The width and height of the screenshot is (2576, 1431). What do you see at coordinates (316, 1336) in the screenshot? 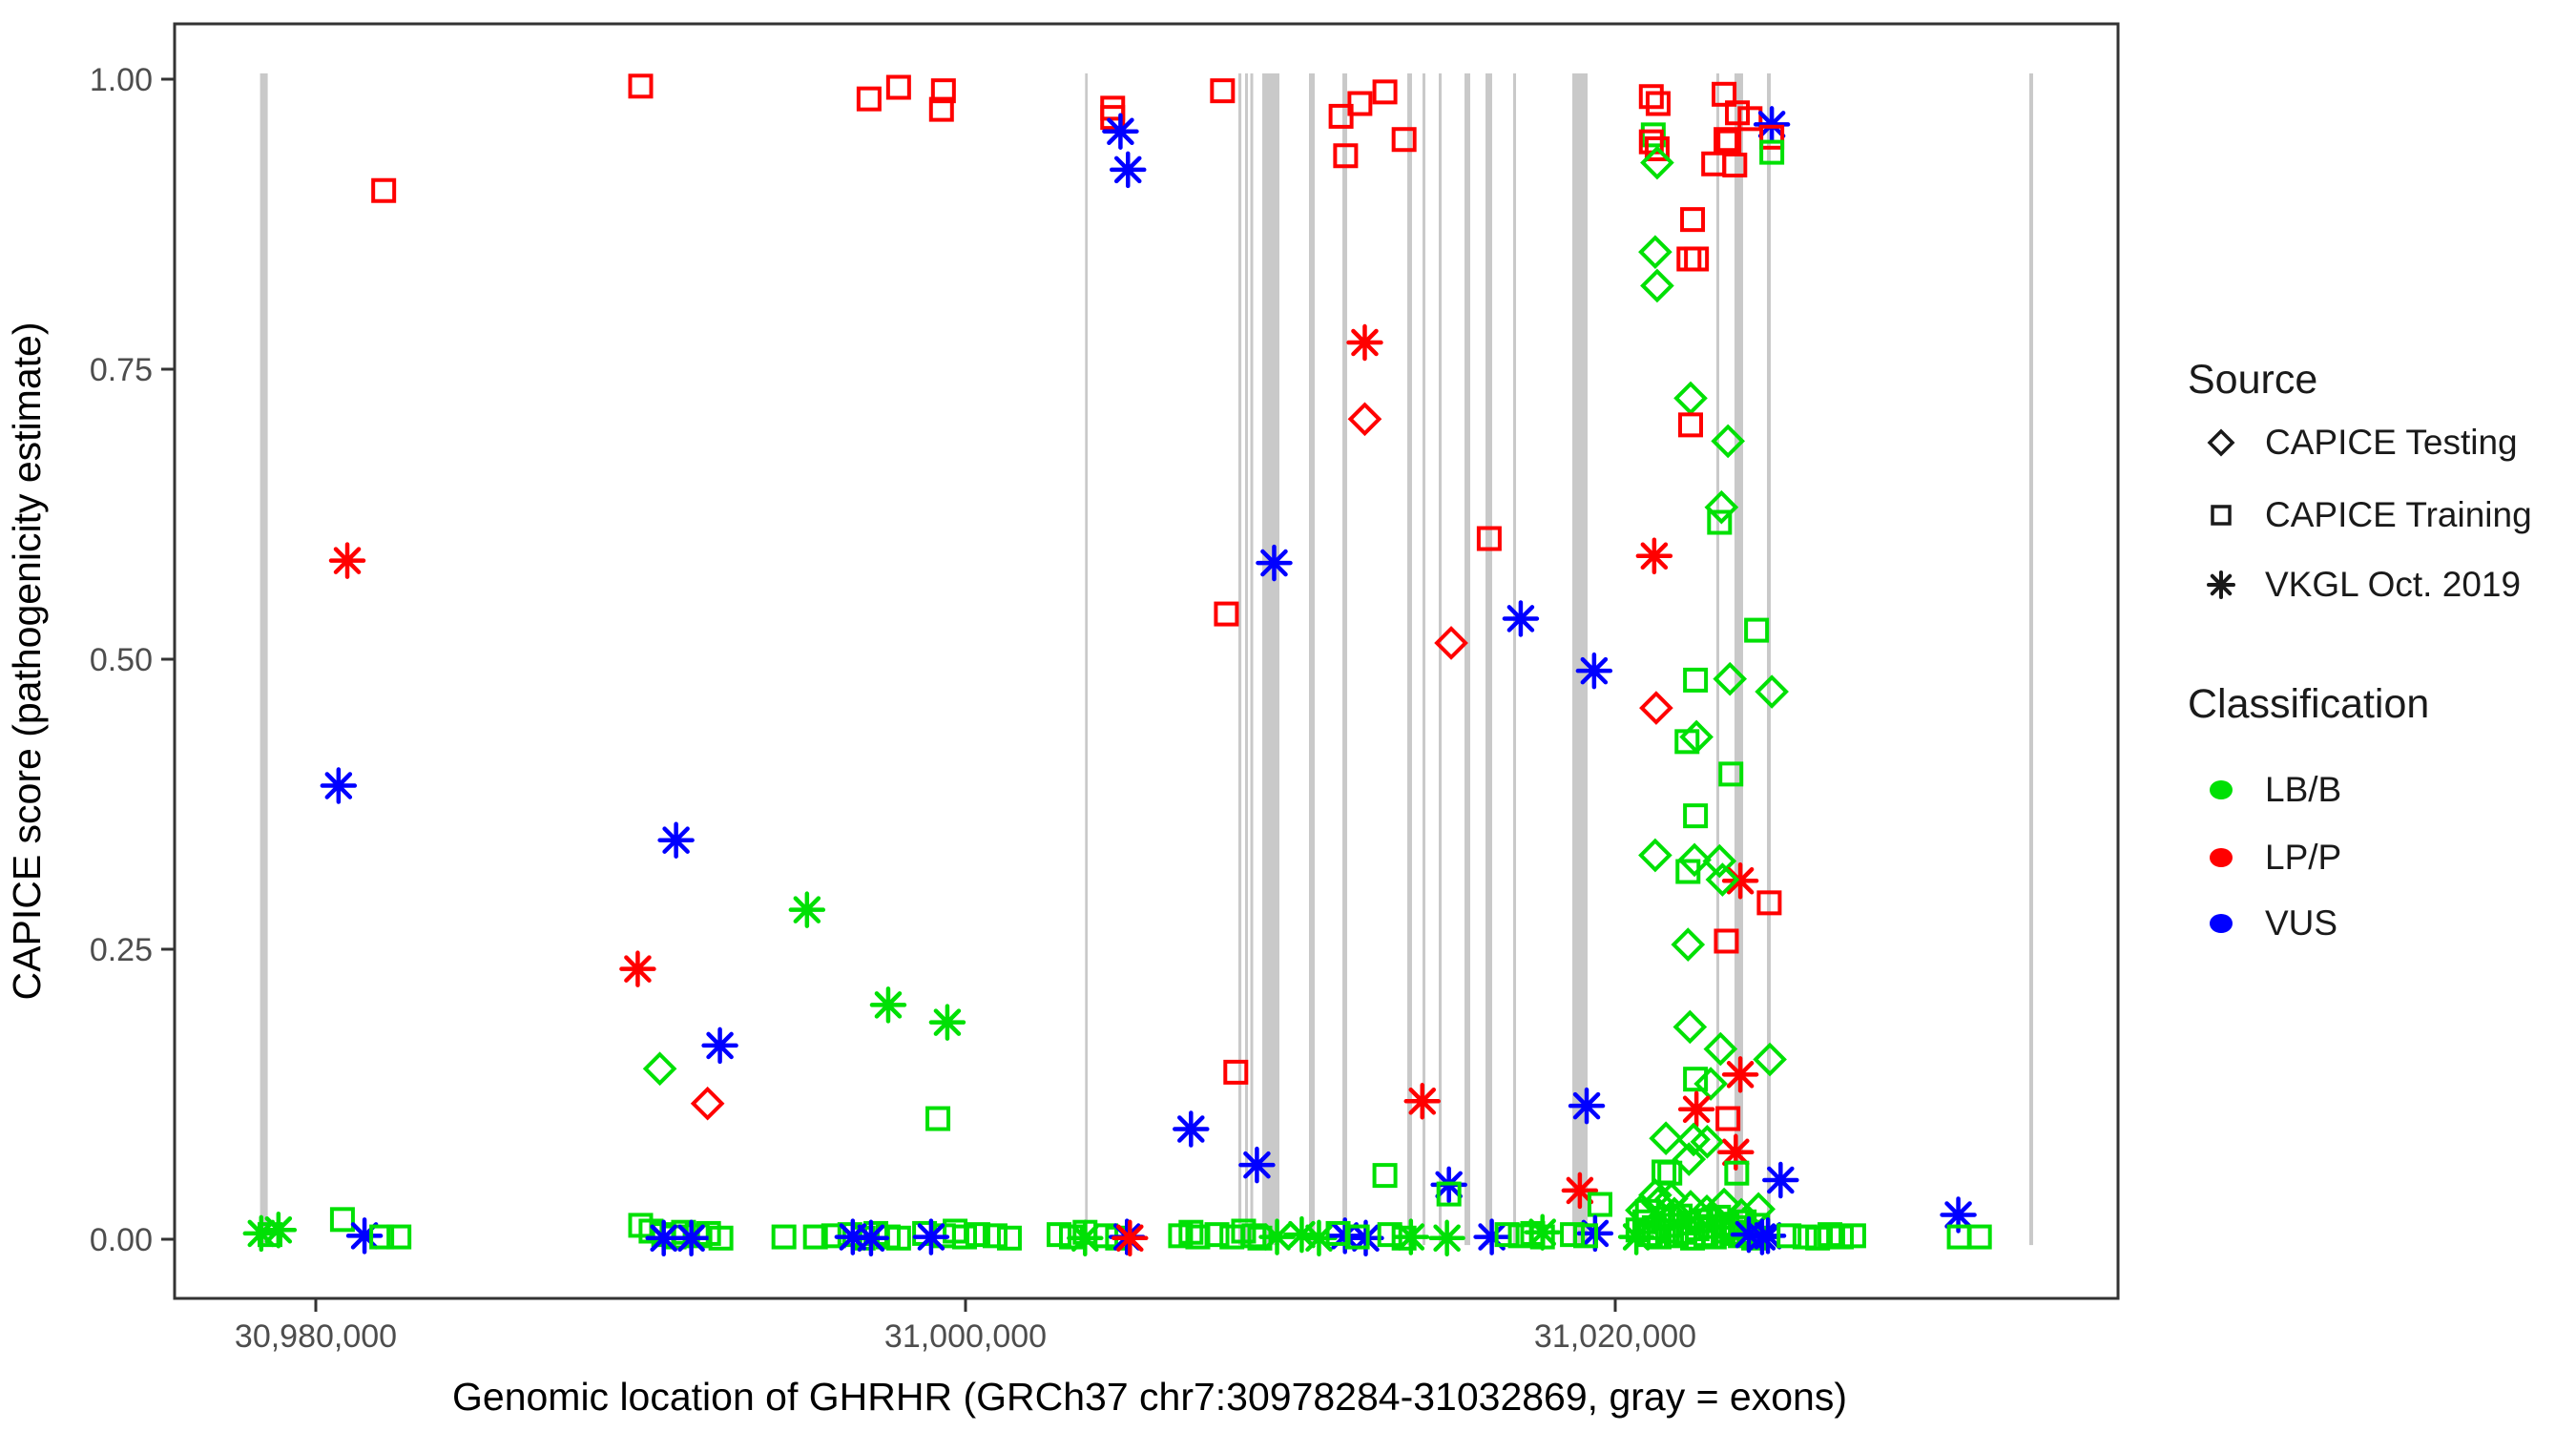
I see `x-tick-label: 30,980,000` at bounding box center [316, 1336].